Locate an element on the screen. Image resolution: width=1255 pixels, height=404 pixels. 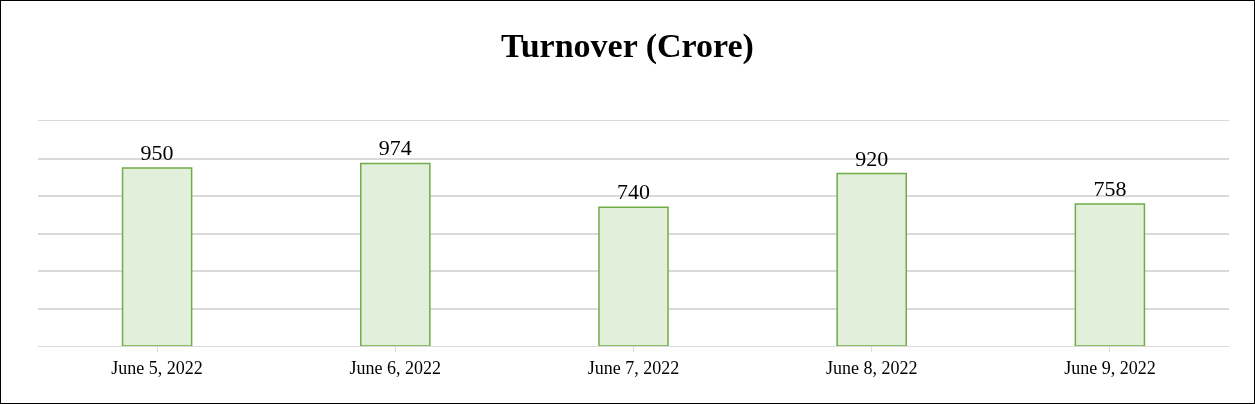
x-tick-label: June 5, 2022 is located at coordinates (157, 367).